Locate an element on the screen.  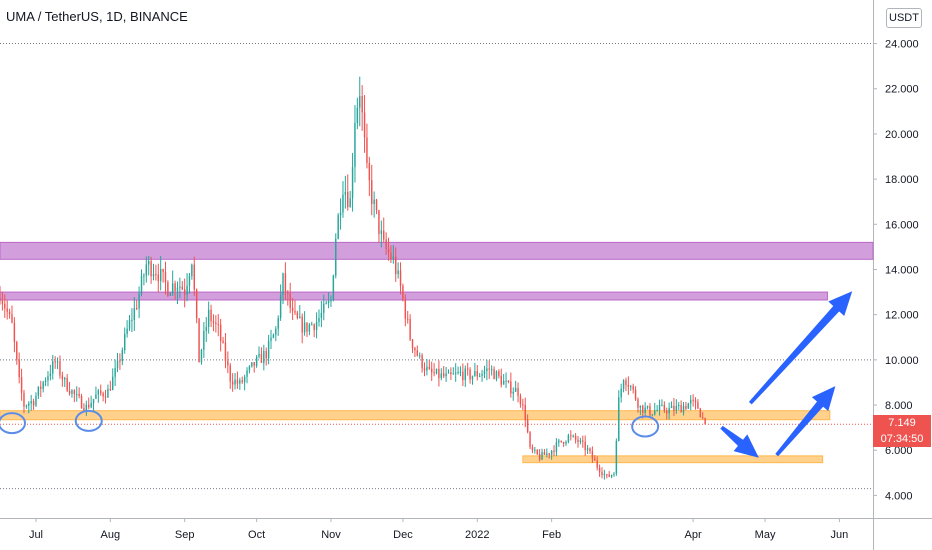
x-tick-label: Nov is located at coordinates (331, 535).